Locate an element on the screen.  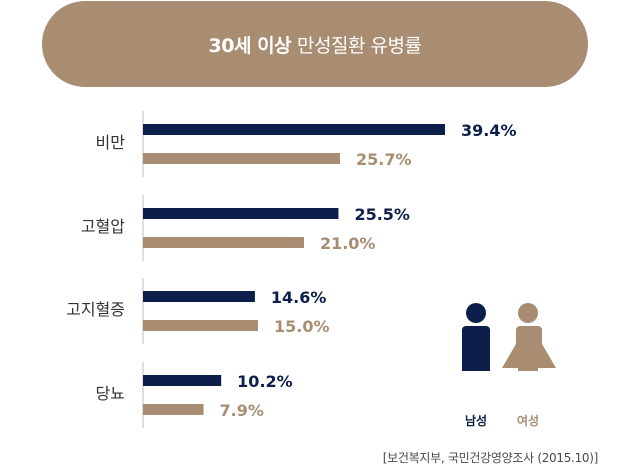
male-person-icon is located at coordinates (476, 337).